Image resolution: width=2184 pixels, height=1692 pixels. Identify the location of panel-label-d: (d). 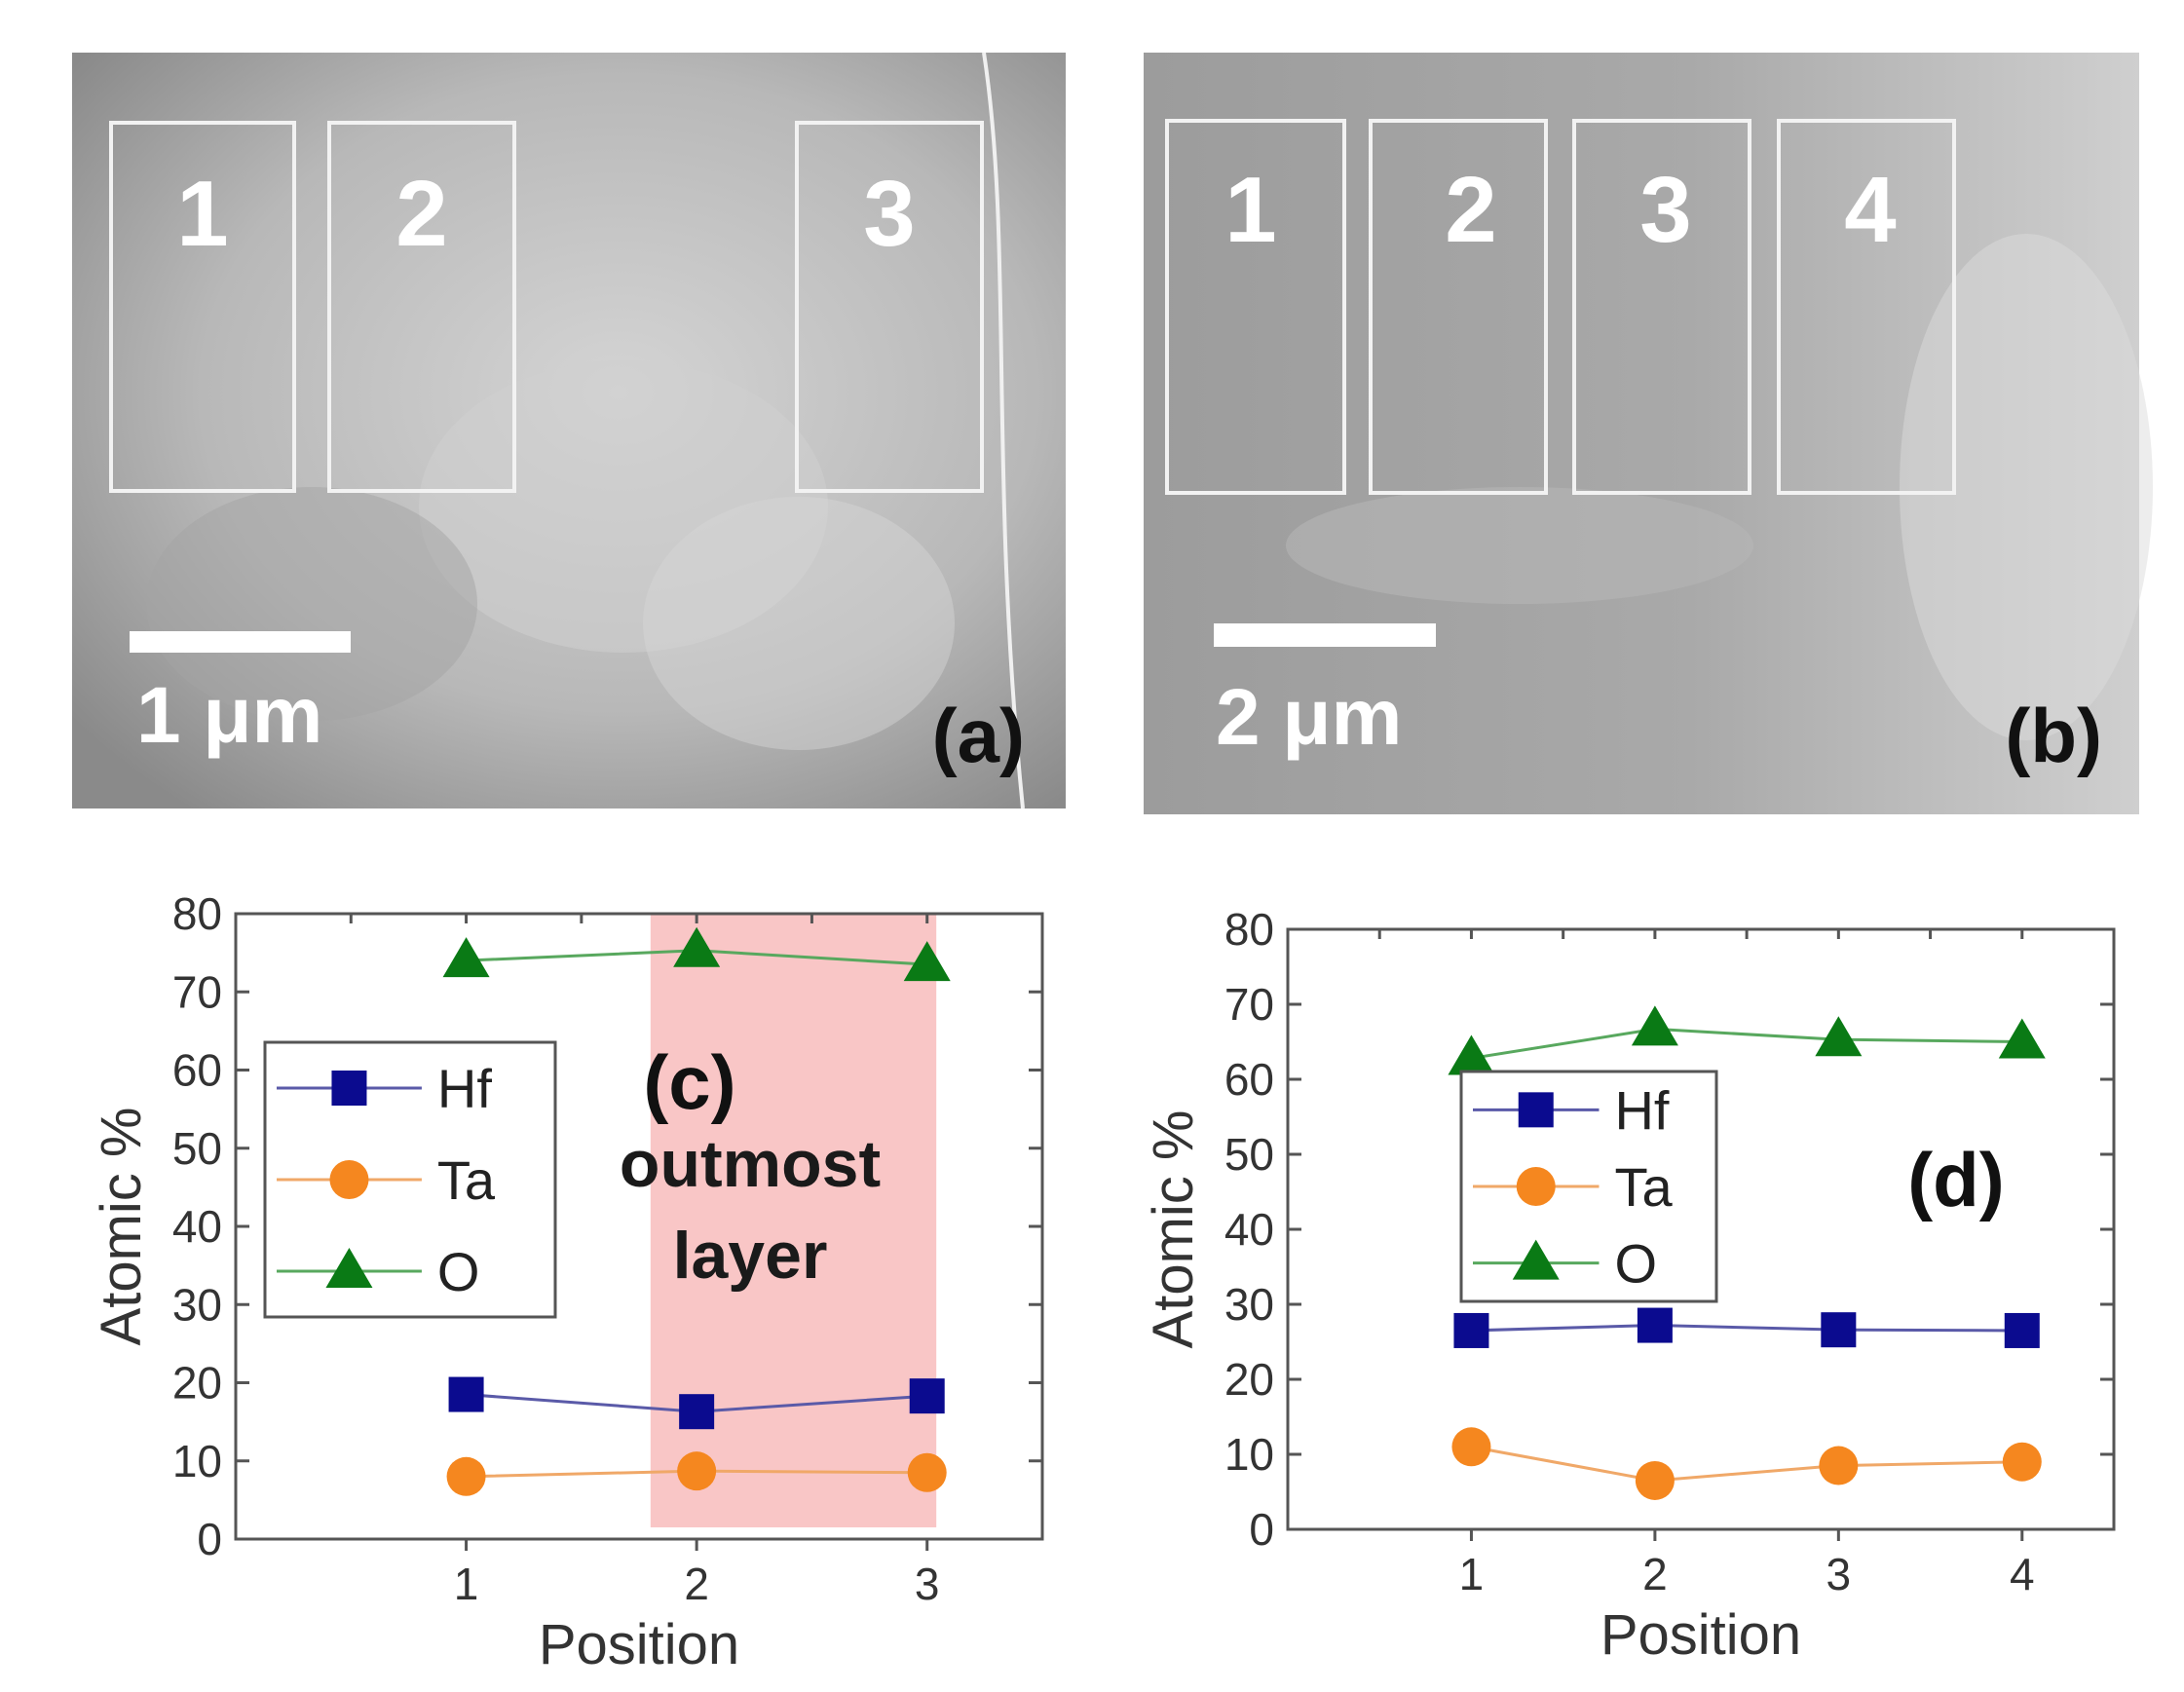
(1956, 1180).